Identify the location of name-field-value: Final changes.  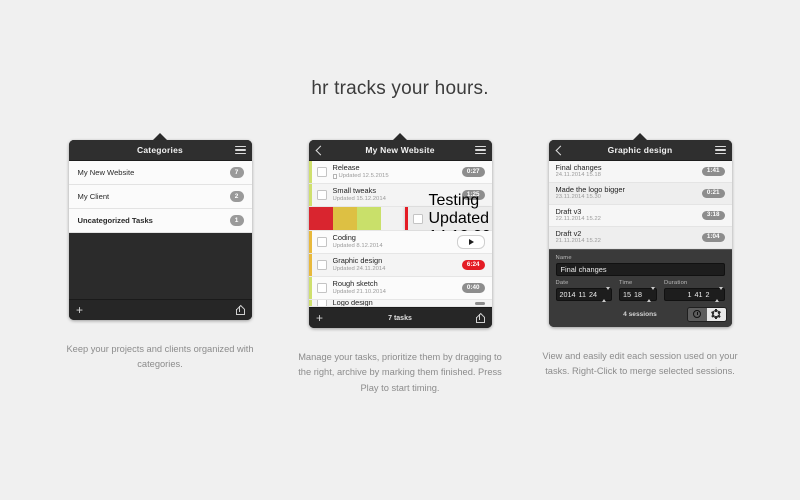
(583, 269).